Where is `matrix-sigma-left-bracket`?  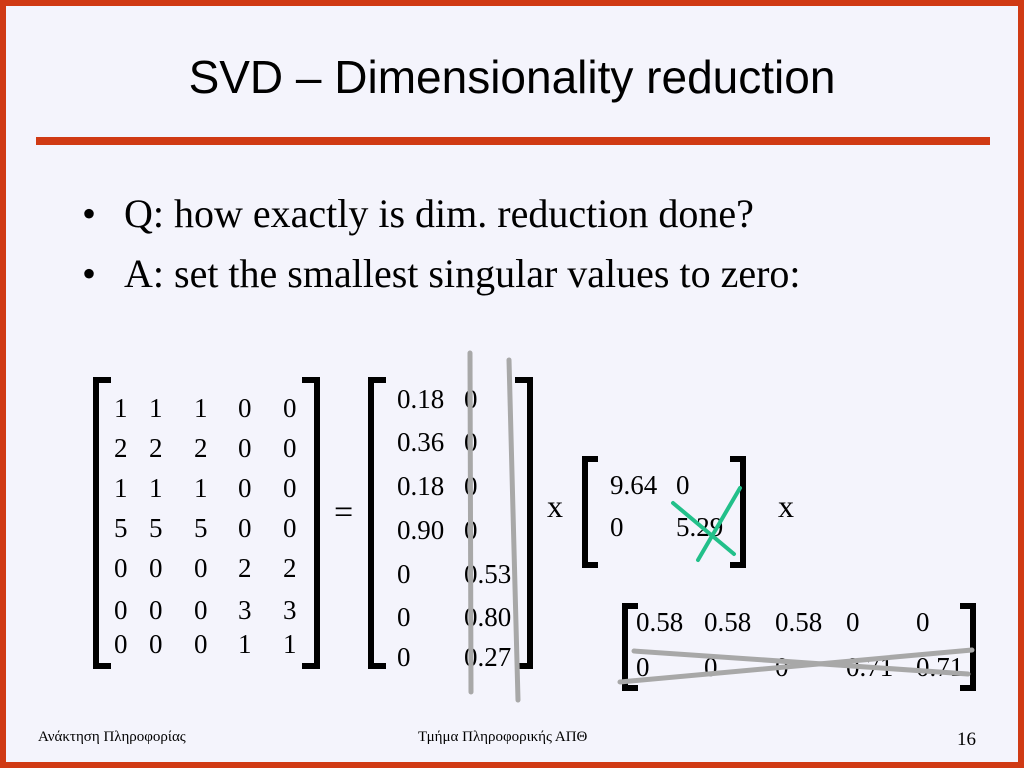
matrix-sigma-left-bracket is located at coordinates (590, 512).